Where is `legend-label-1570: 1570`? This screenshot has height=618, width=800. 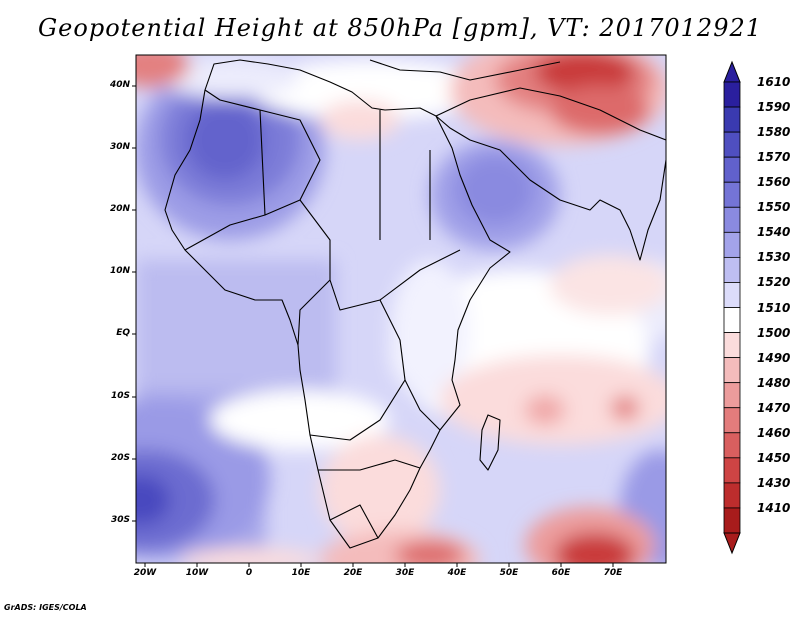 legend-label-1570: 1570 is located at coordinates (774, 157).